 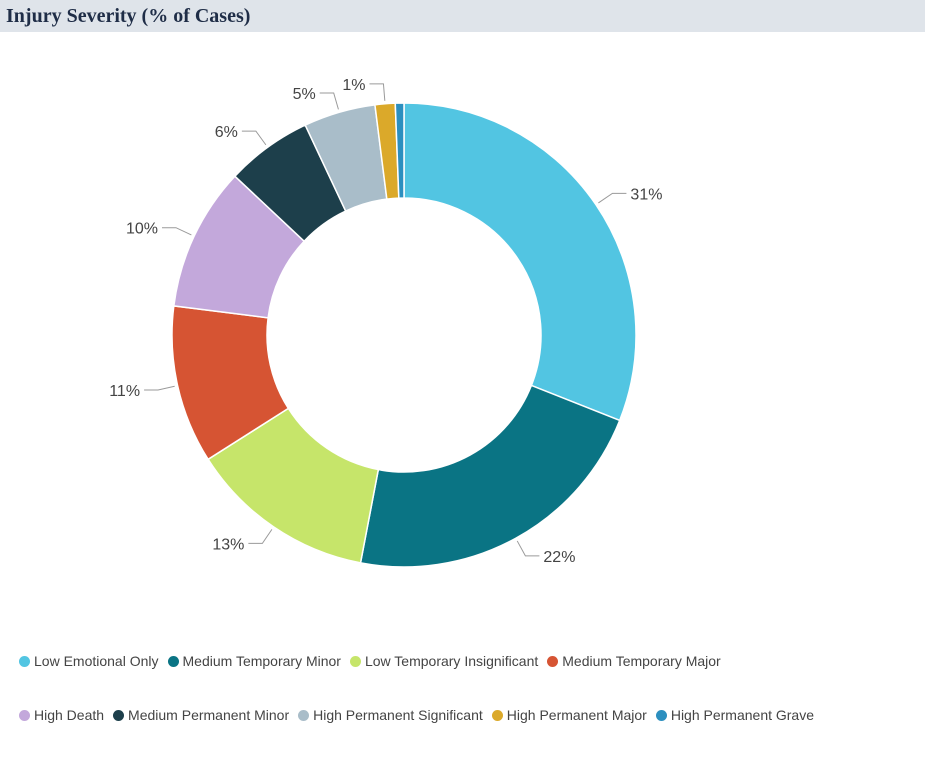 I want to click on legend-label: Medium Temporary Minor, so click(x=261, y=661).